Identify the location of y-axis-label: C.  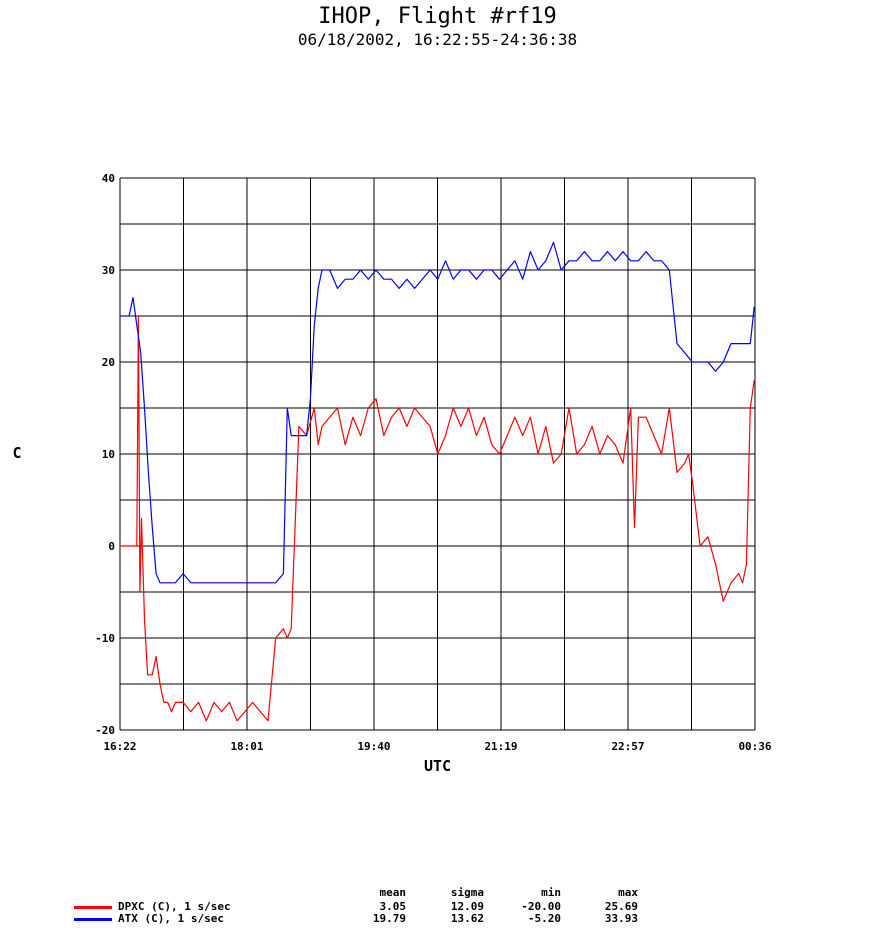
(16, 453).